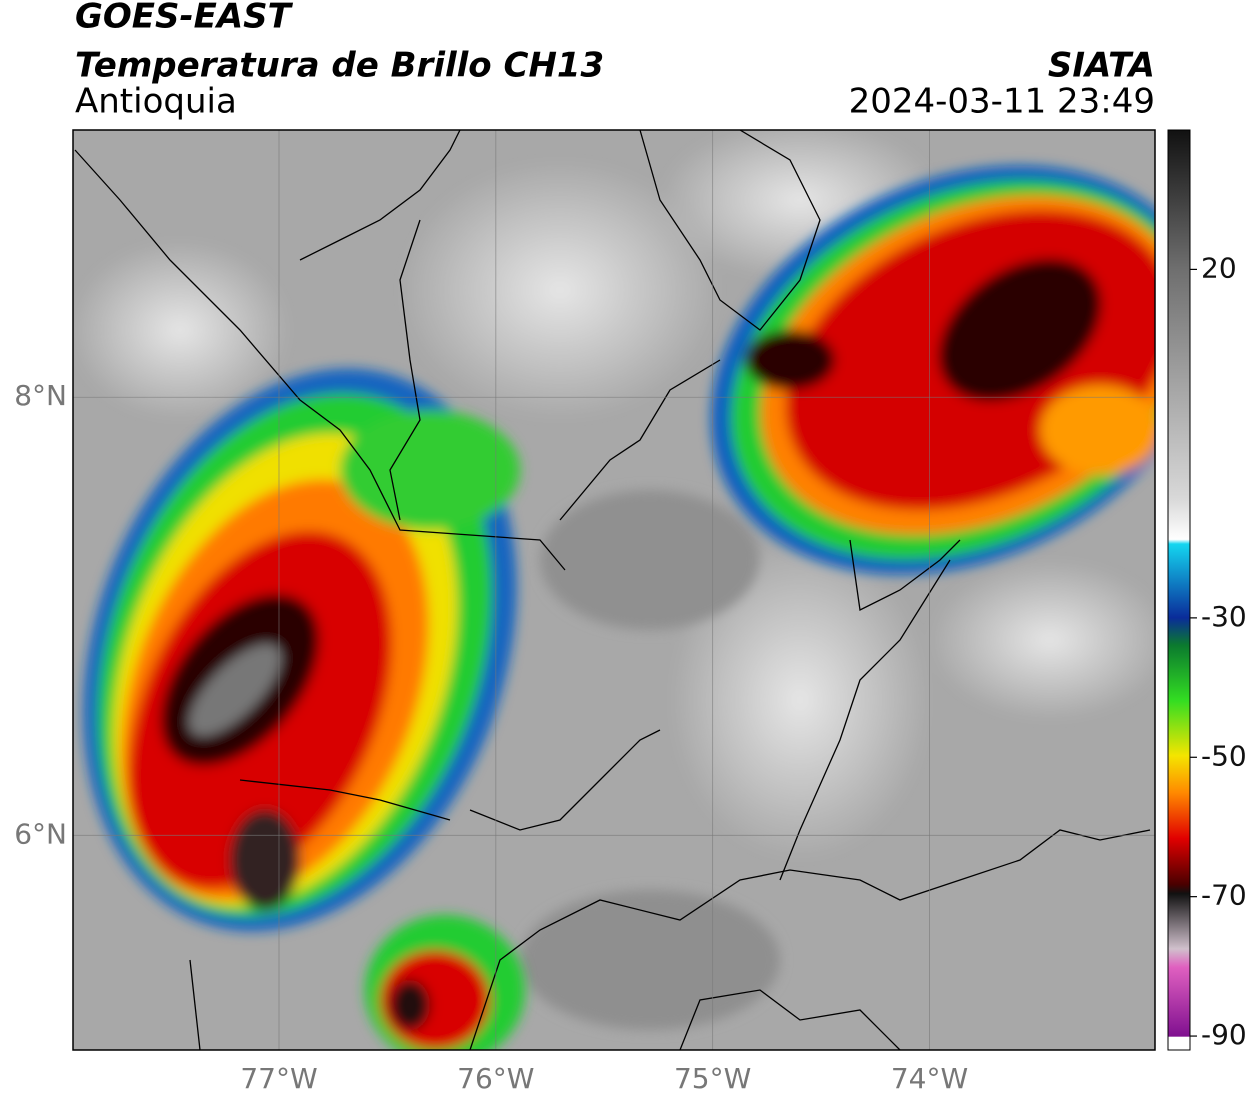 The image size is (1252, 1103). I want to click on colorbar-tick-label: -30, so click(1224, 616).